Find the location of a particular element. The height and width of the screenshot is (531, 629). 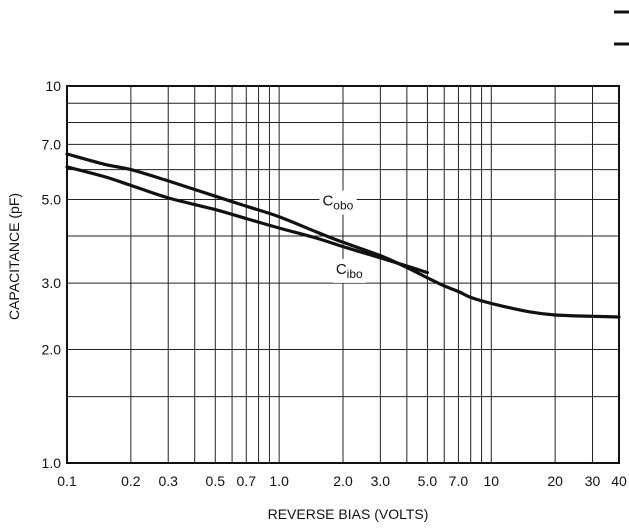

x-tick-label: 0.5 is located at coordinates (216, 481).